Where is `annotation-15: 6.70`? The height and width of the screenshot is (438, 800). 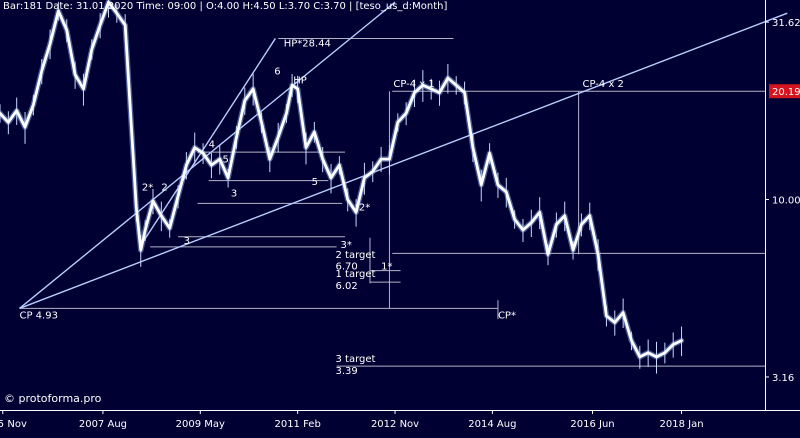 annotation-15: 6.70 is located at coordinates (346, 266).